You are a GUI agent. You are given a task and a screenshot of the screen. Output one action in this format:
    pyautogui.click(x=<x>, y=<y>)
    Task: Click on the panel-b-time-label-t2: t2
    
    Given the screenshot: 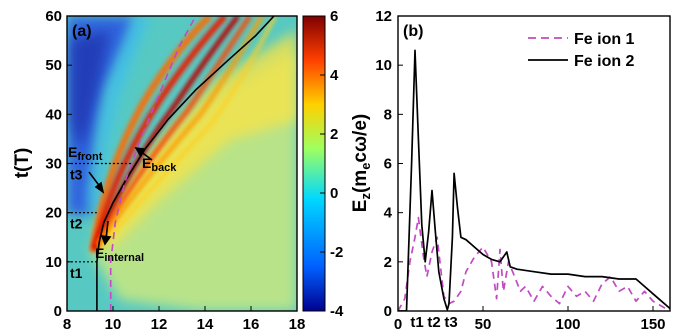 What is the action you would take?
    pyautogui.click(x=433, y=322)
    